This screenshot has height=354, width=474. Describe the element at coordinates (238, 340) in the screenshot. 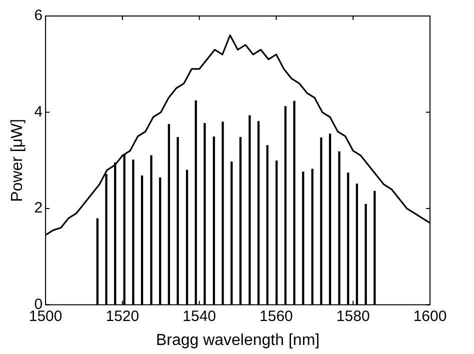

I see `x-axis-title: Bragg wavelength [nm]` at that location.